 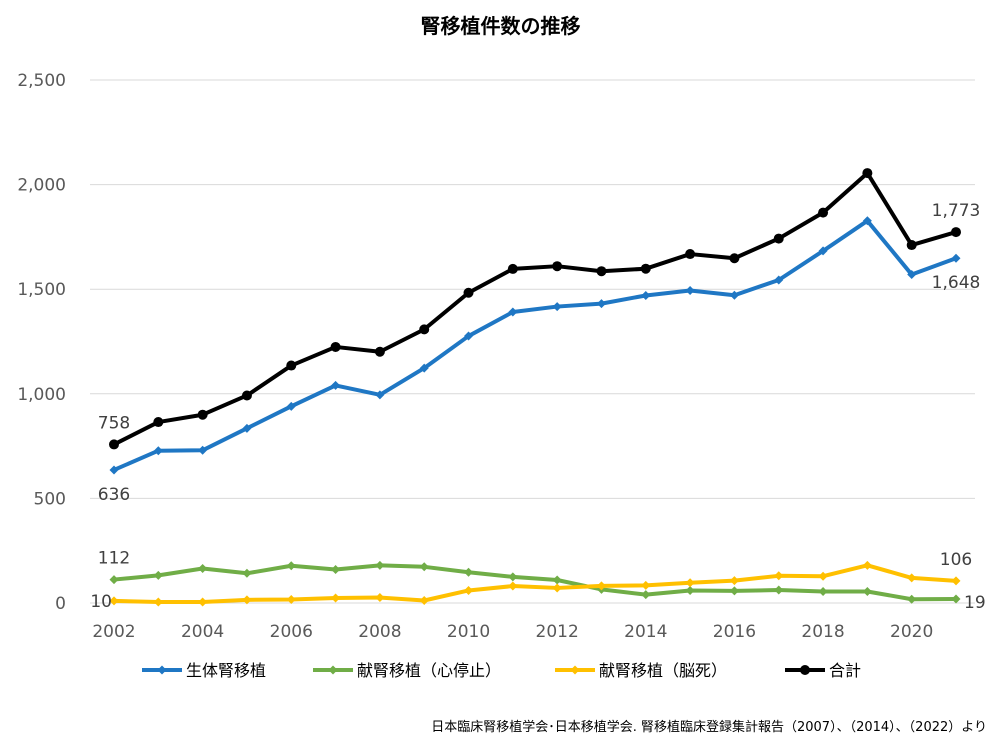 What do you see at coordinates (557, 632) in the screenshot?
I see `x-tick-label: 2012` at bounding box center [557, 632].